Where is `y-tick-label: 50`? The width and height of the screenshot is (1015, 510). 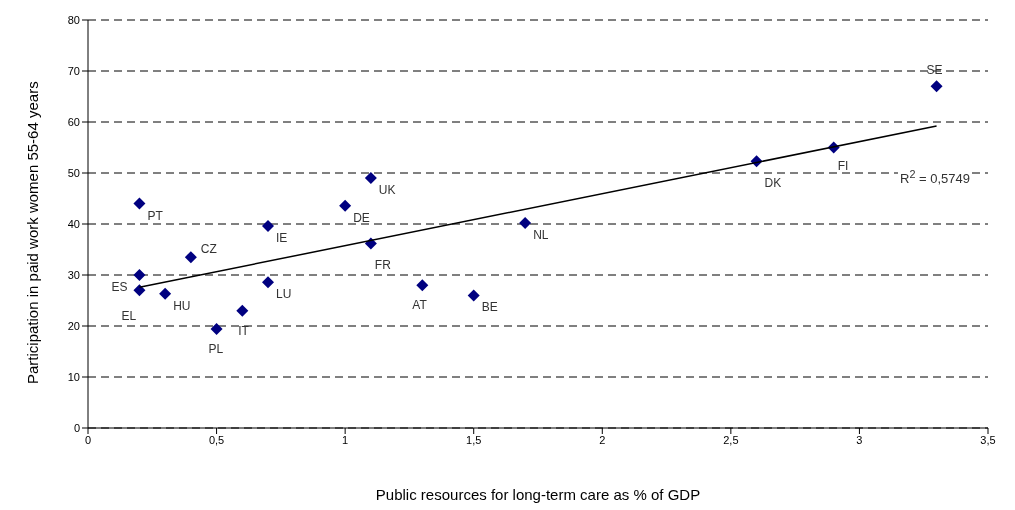
y-tick-label: 50 is located at coordinates (73, 172).